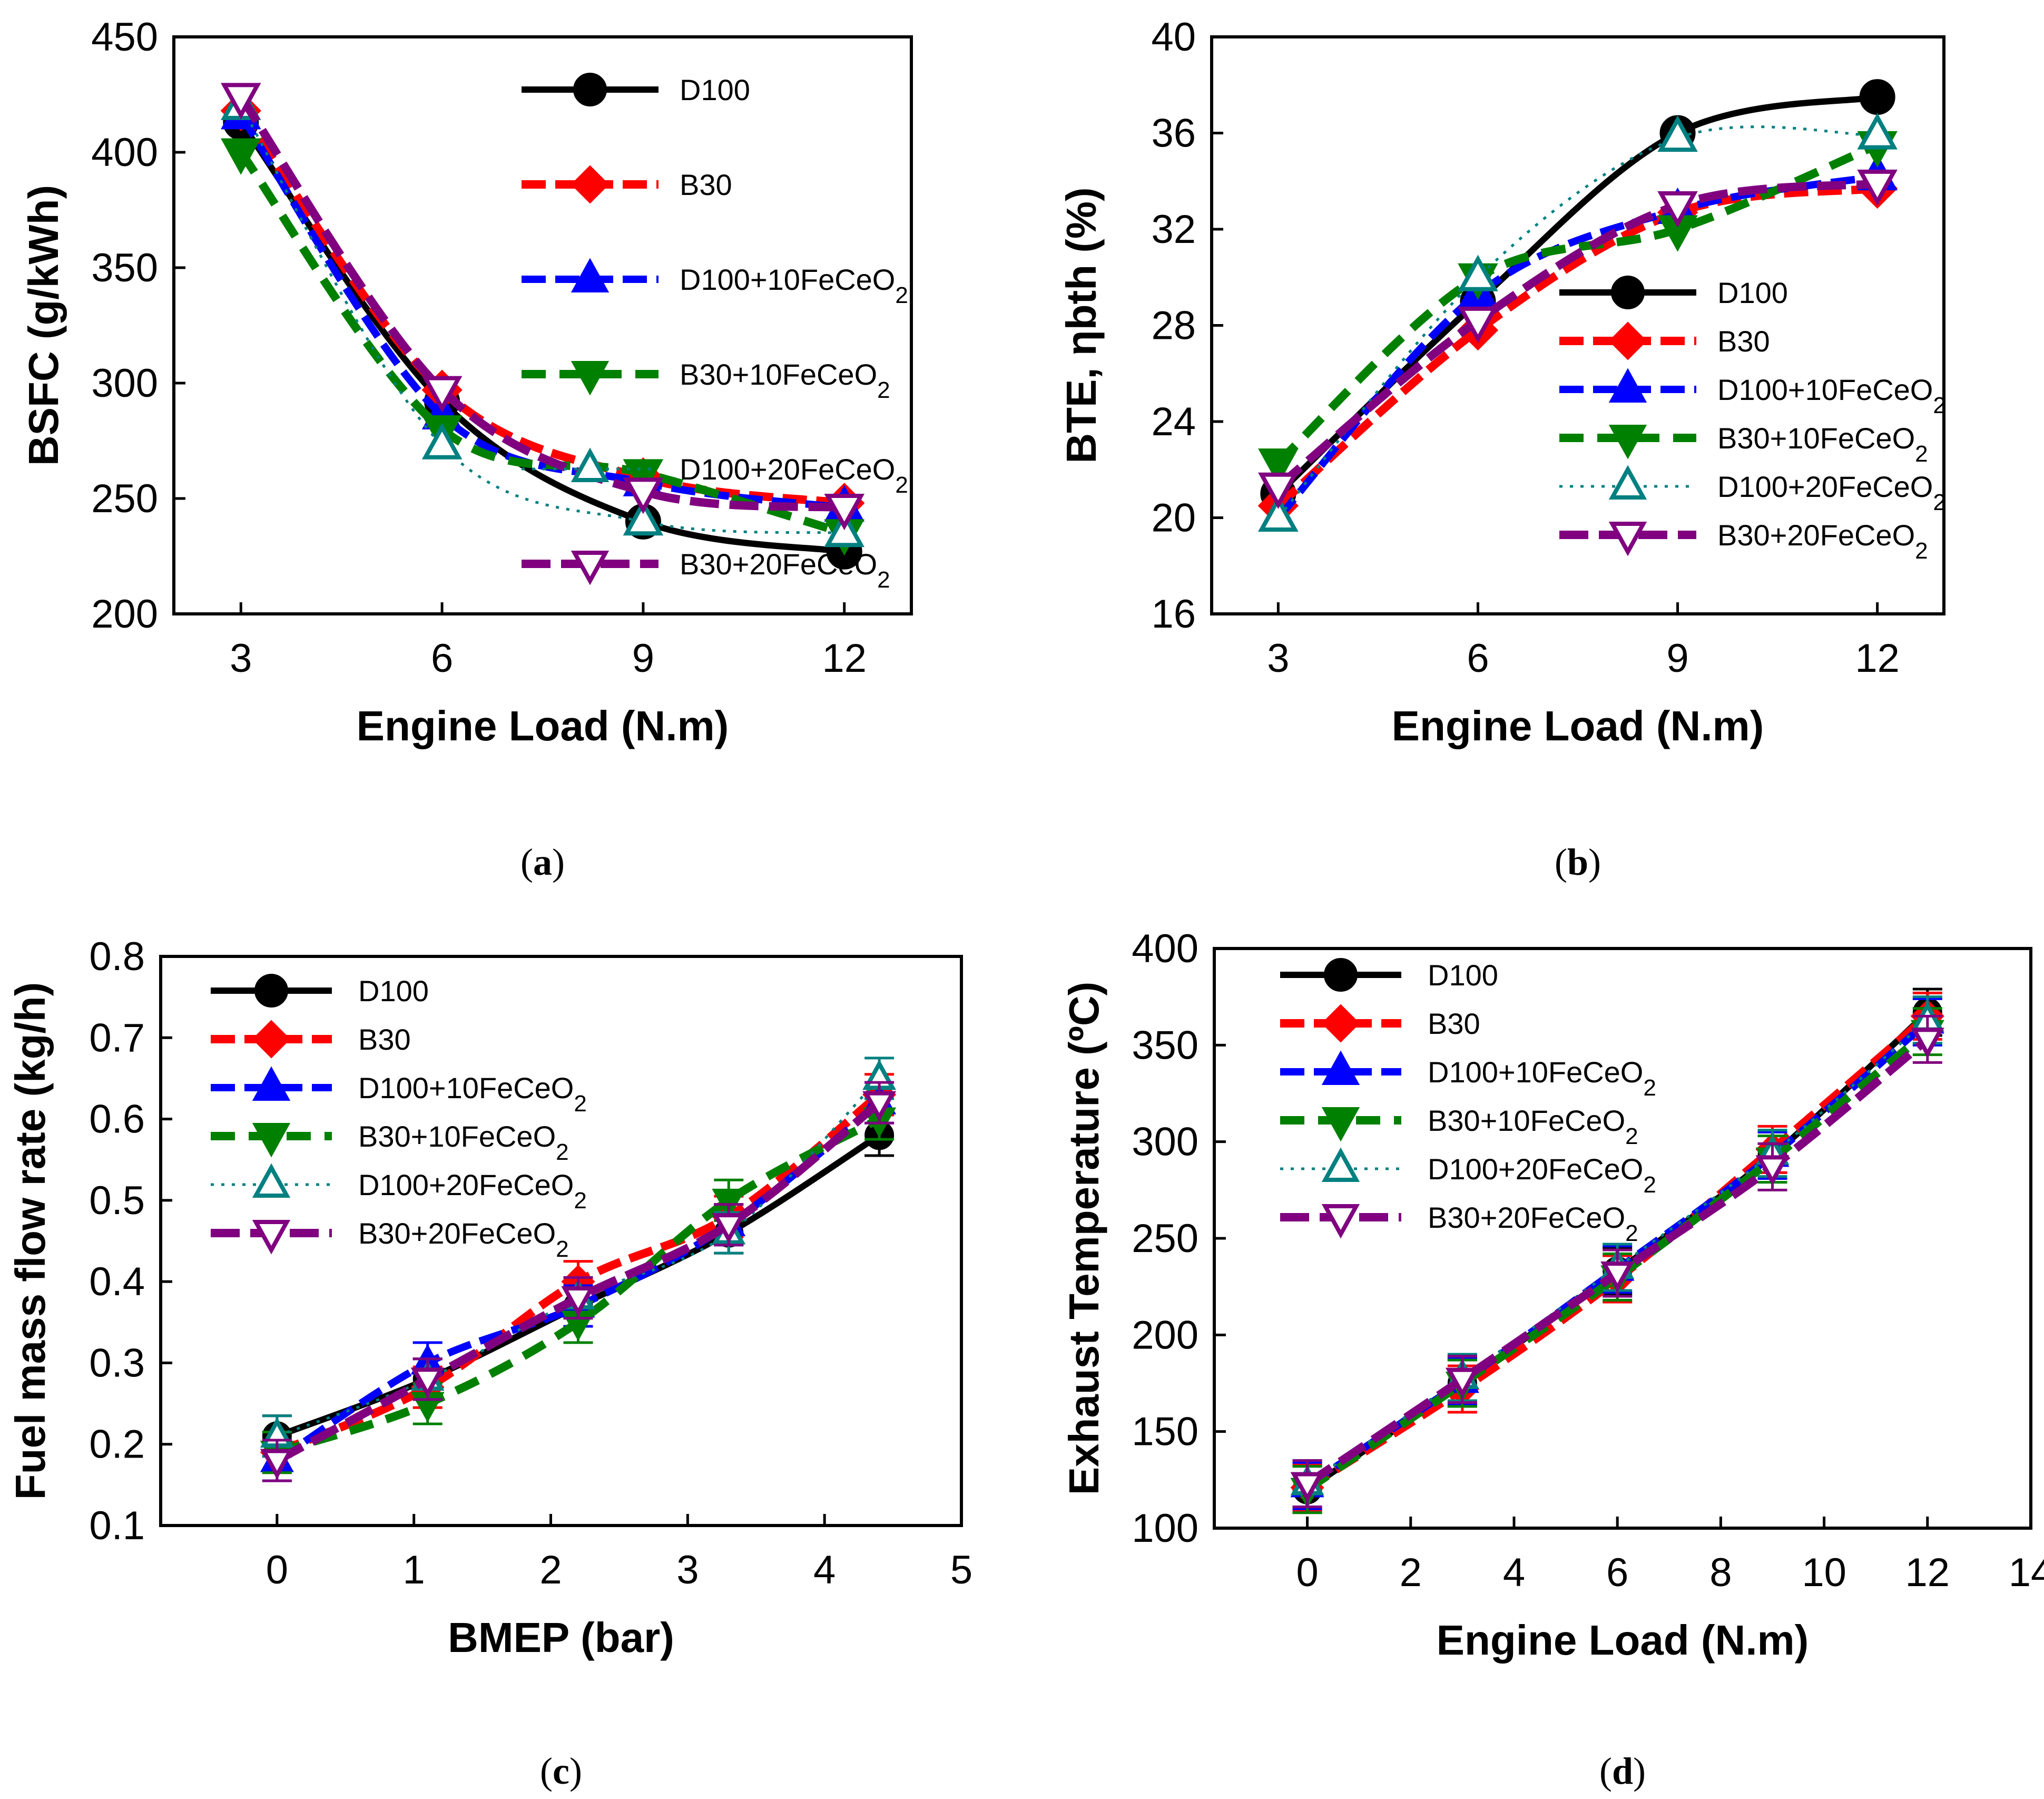  Describe the element at coordinates (1514, 1572) in the screenshot. I see `x-tick-label: 4` at that location.